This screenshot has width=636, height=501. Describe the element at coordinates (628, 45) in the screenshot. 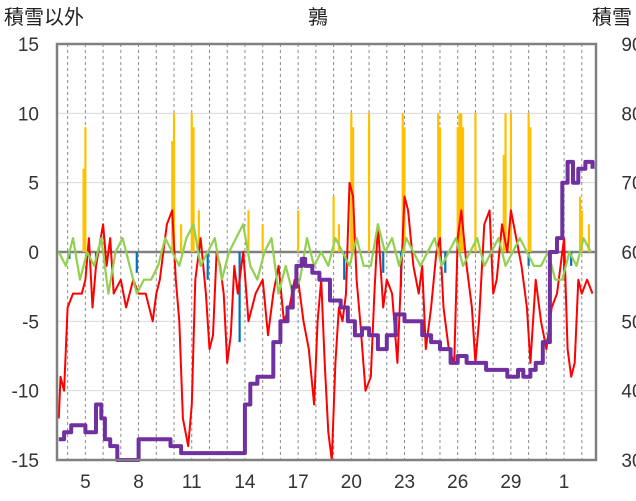

I see `y-right-tick-label: 90` at that location.